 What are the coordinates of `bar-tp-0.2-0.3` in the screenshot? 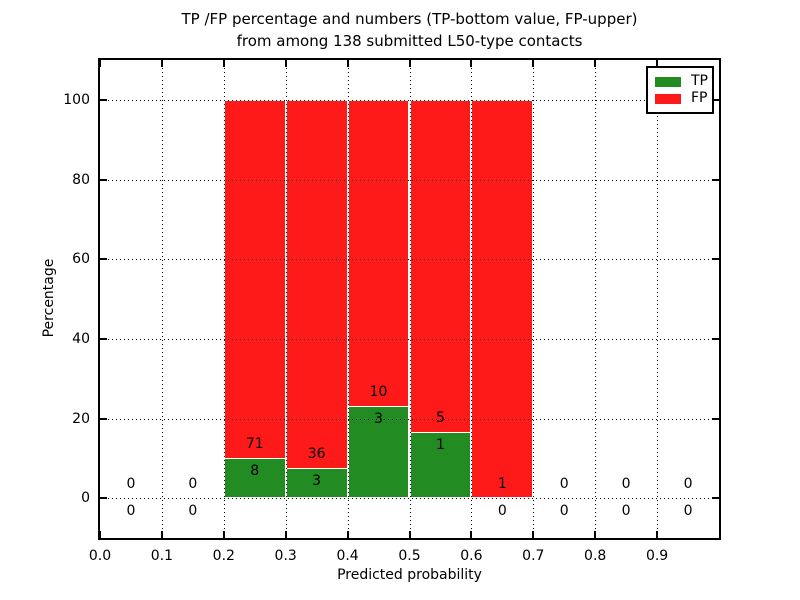 It's located at (254, 478).